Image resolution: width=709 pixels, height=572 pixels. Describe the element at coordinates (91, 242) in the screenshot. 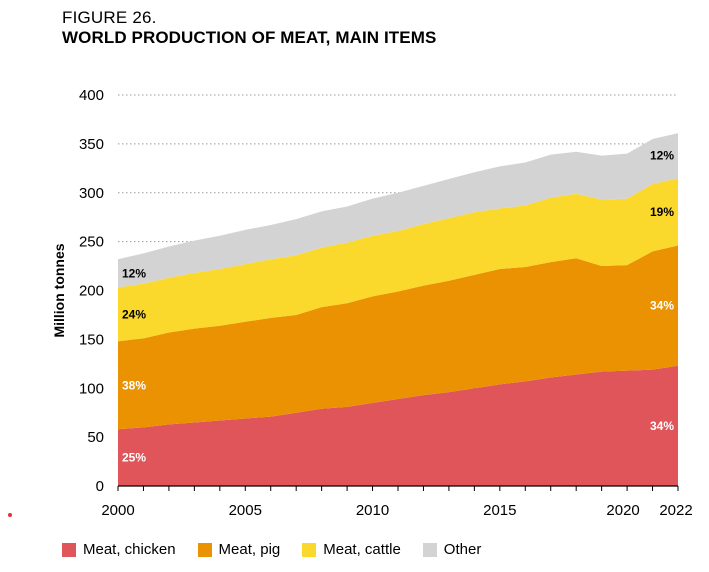

I see `y-tick-label: 250` at that location.